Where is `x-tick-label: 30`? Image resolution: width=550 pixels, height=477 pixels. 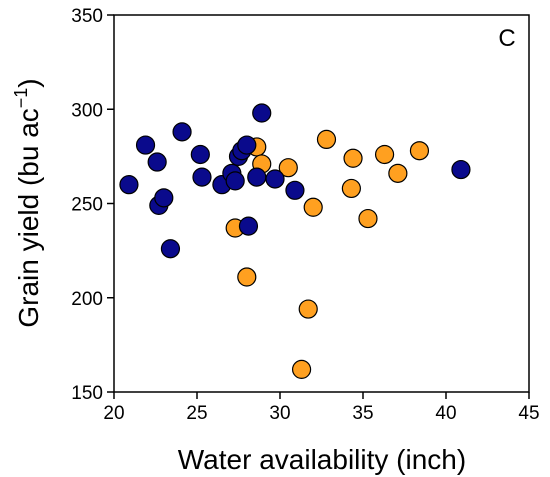 x-tick-label: 30 is located at coordinates (279, 413).